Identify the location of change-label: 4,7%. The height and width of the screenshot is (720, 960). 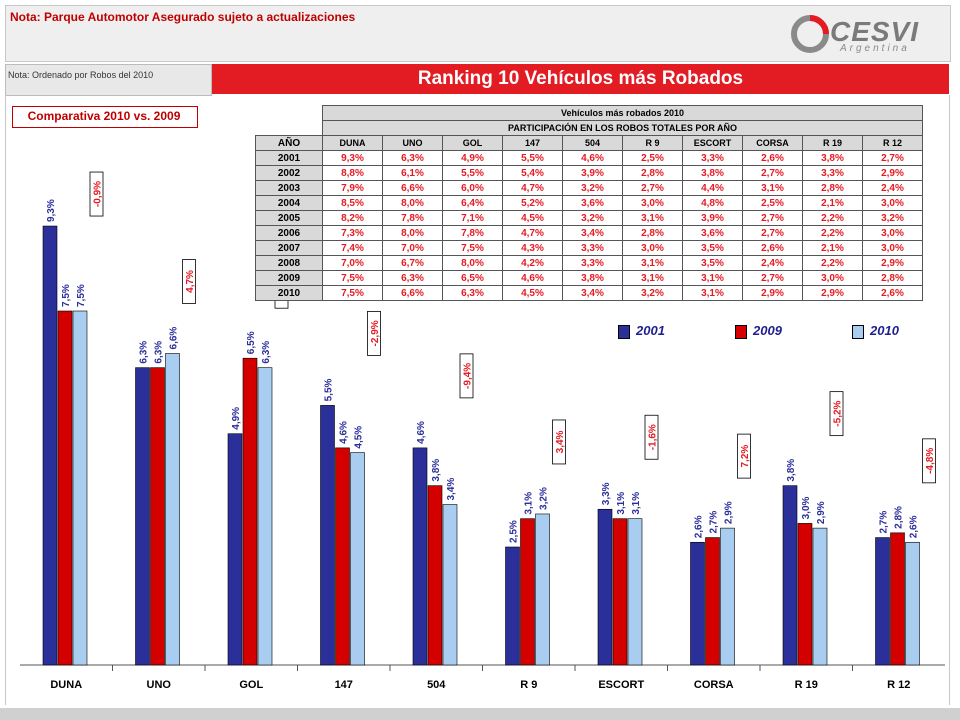
(190, 281).